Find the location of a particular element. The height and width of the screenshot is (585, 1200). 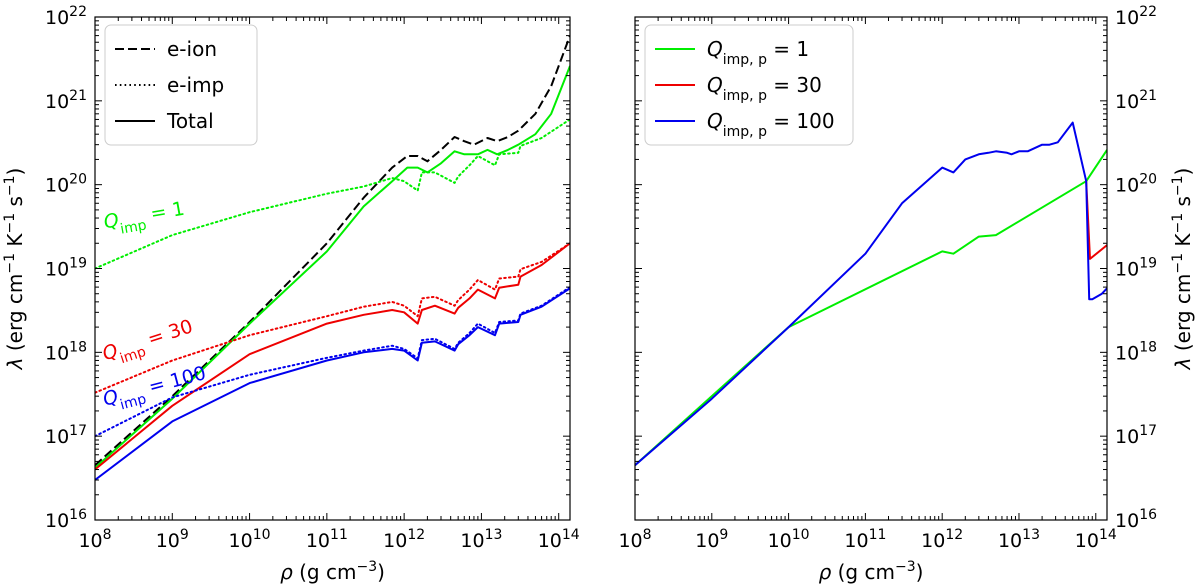

legend-label: Qimp, p = 30 is located at coordinates (764, 88).